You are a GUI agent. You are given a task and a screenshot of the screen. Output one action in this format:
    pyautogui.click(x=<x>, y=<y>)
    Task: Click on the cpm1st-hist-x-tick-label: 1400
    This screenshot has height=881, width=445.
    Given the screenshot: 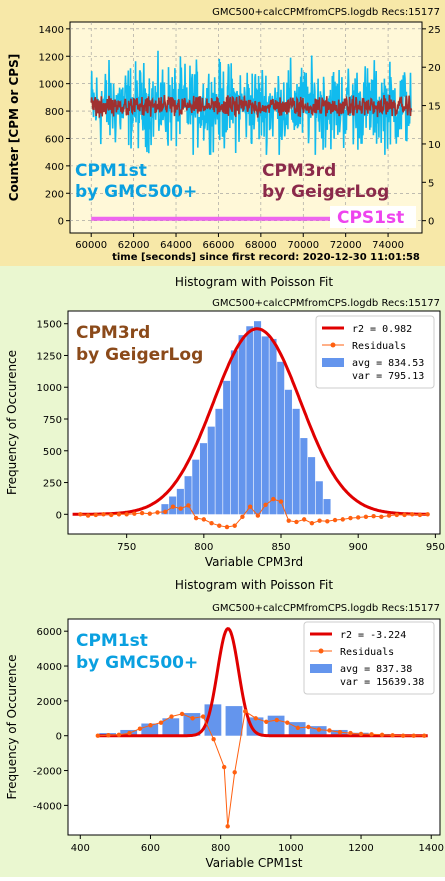 What is the action you would take?
    pyautogui.click(x=430, y=848)
    